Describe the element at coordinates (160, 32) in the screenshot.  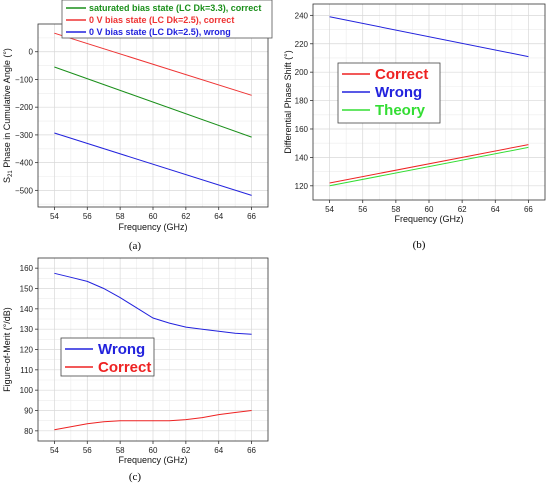
I see `legend-label-3: 0 V bias state (LC Dk=2.5), wrong` at that location.